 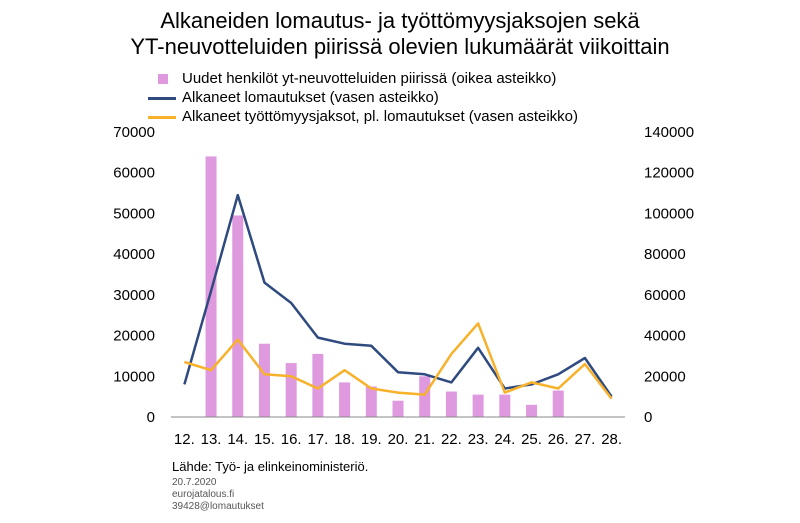 I want to click on left-tick-label: 50000, so click(x=134, y=213).